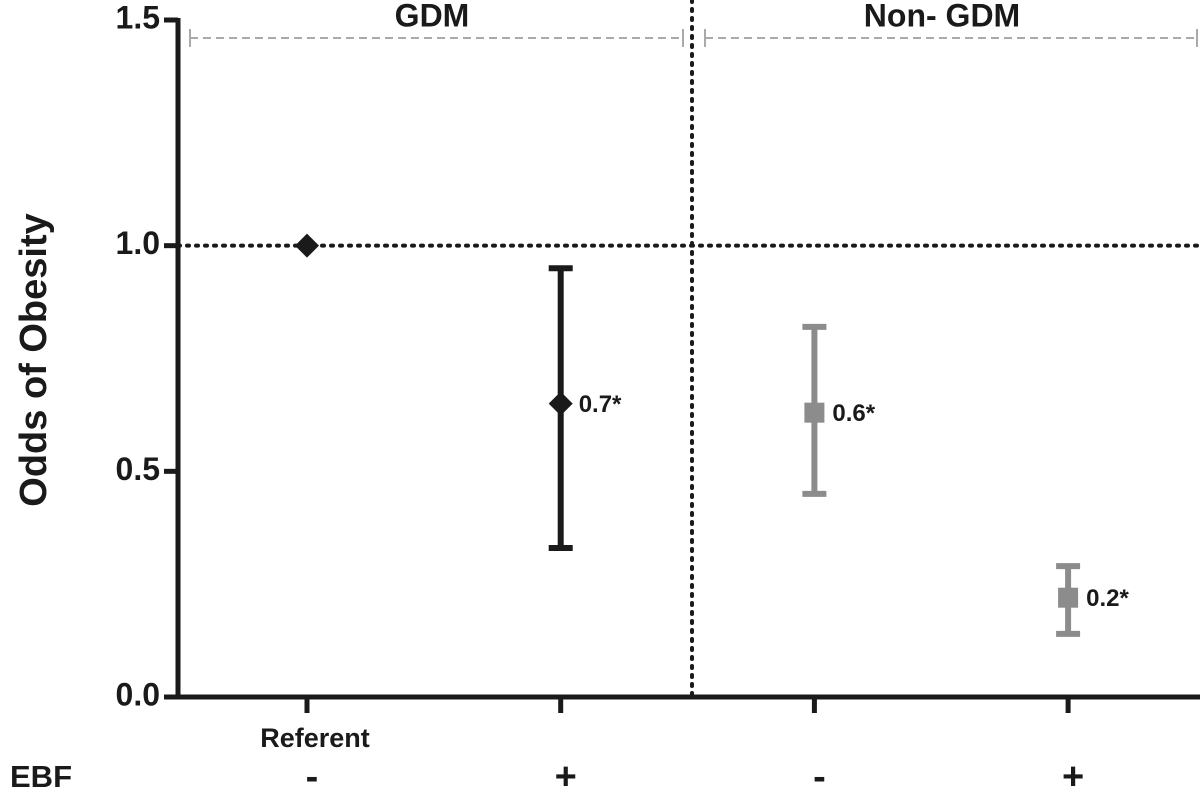 The width and height of the screenshot is (1200, 796). Describe the element at coordinates (138, 243) in the screenshot. I see `y-tick-label: 1.0` at that location.